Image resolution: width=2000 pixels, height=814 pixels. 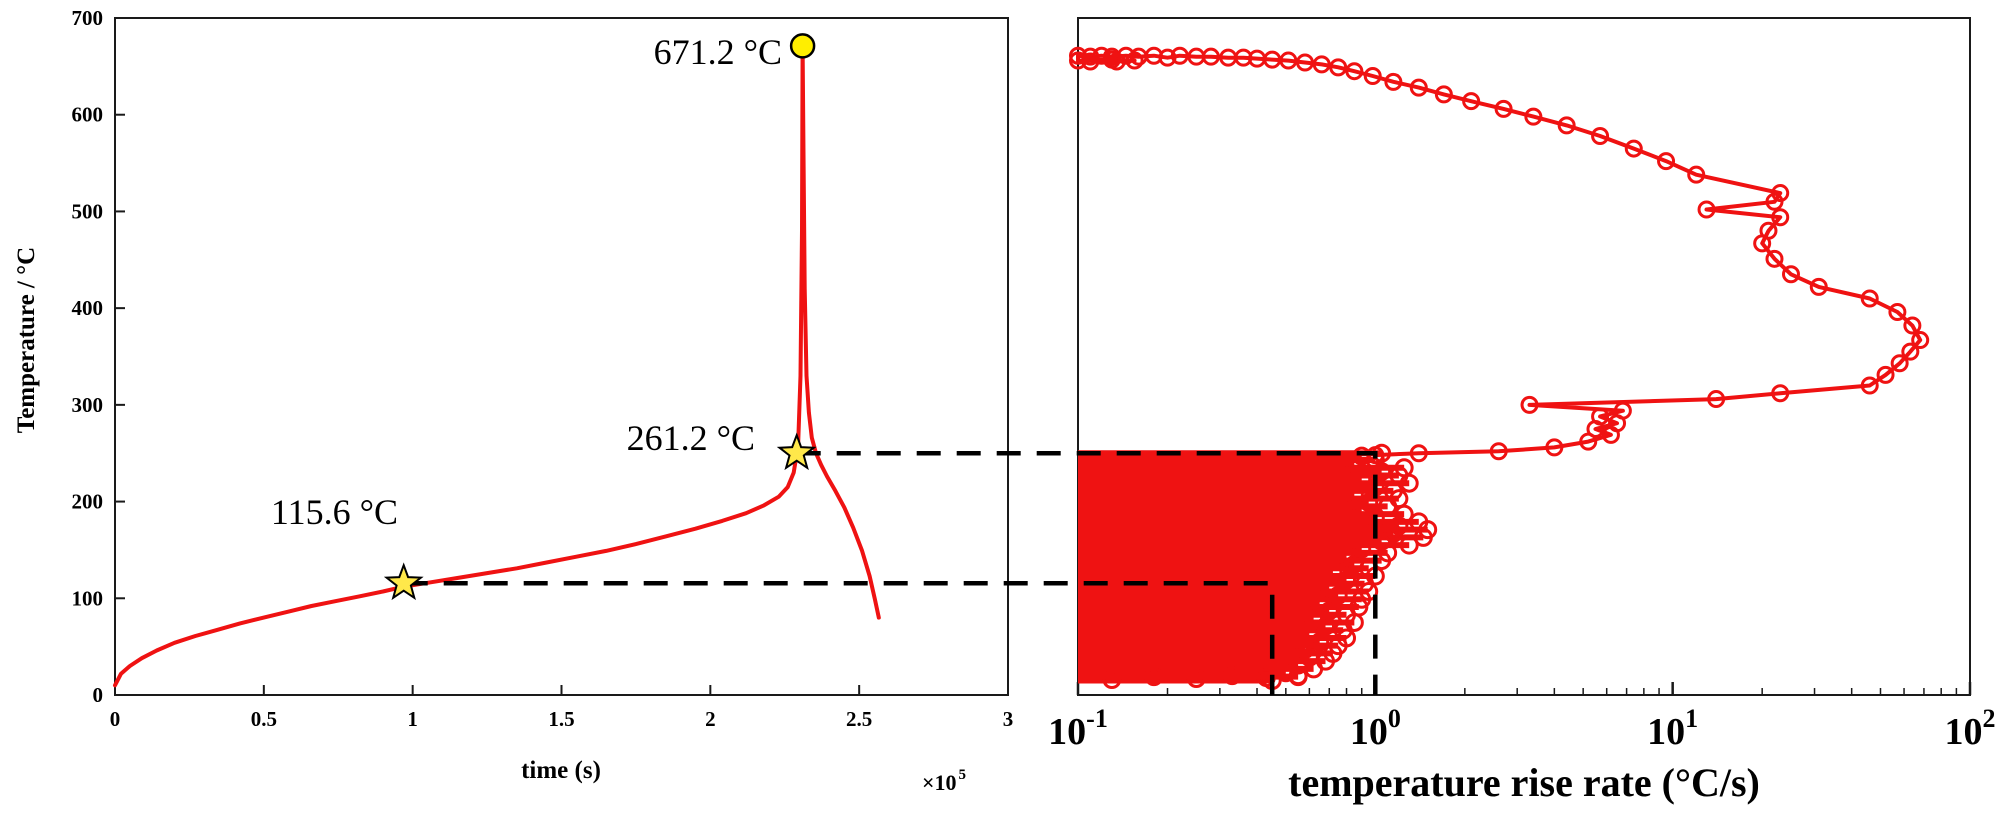 I want to click on x-tick-label: 0, so click(x=115, y=719).